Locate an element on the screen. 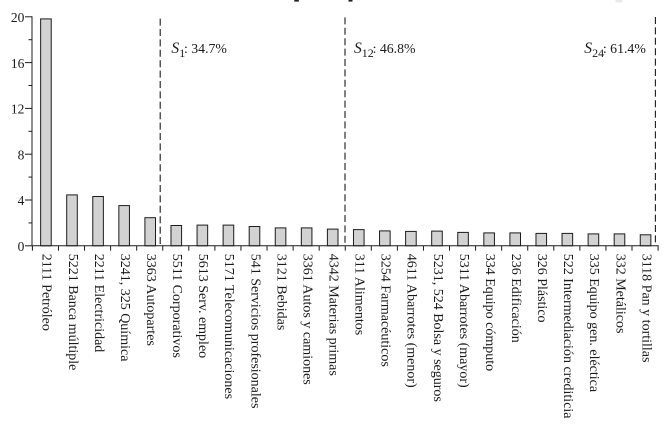 This screenshot has width=665, height=429. svg-text: S24: 61.4% is located at coordinates (615, 50).